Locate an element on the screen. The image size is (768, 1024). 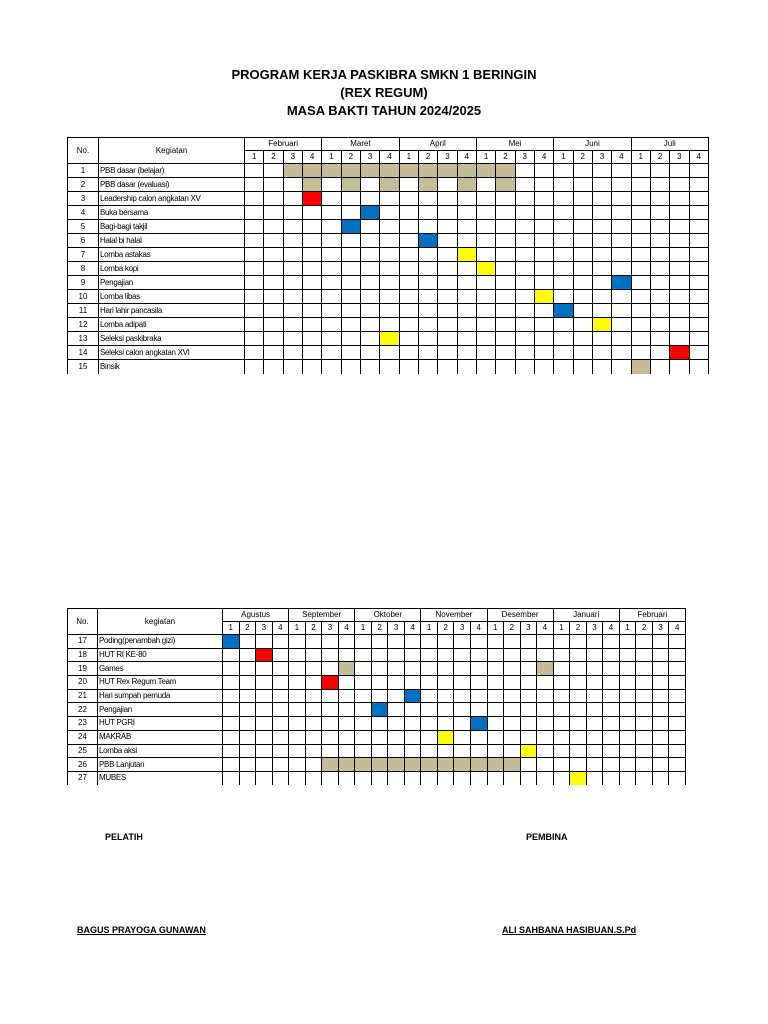
month-header: September is located at coordinates (322, 615).